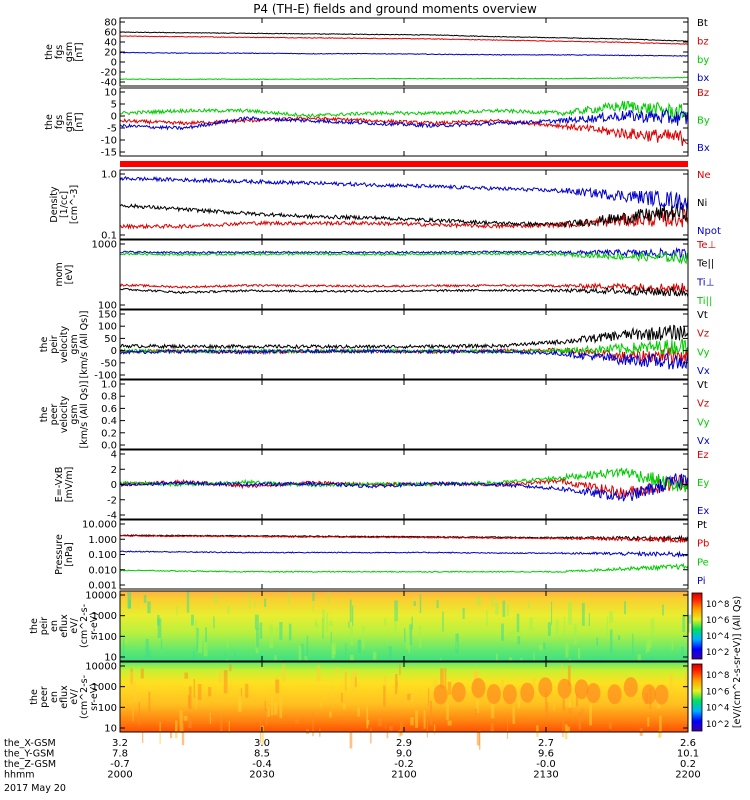 The width and height of the screenshot is (750, 800). What do you see at coordinates (64, 697) in the screenshot?
I see `y-axis-label: thepeerenefluxeV/(cm^2-s-sr-eV)` at bounding box center [64, 697].